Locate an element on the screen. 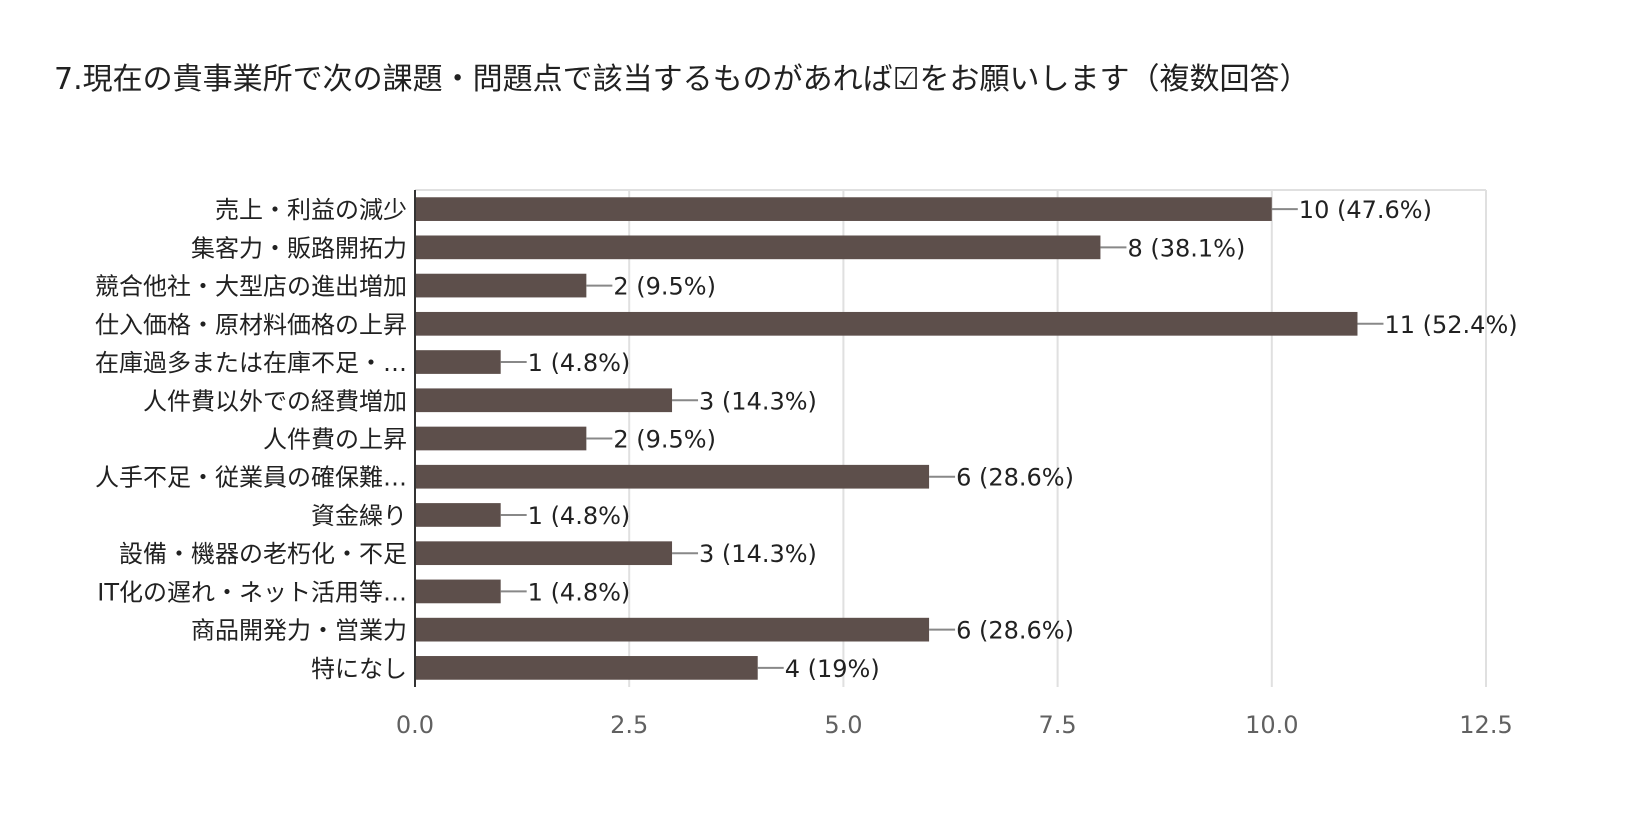 The image size is (1647, 828). x-tick-label: 5.0 is located at coordinates (843, 725).